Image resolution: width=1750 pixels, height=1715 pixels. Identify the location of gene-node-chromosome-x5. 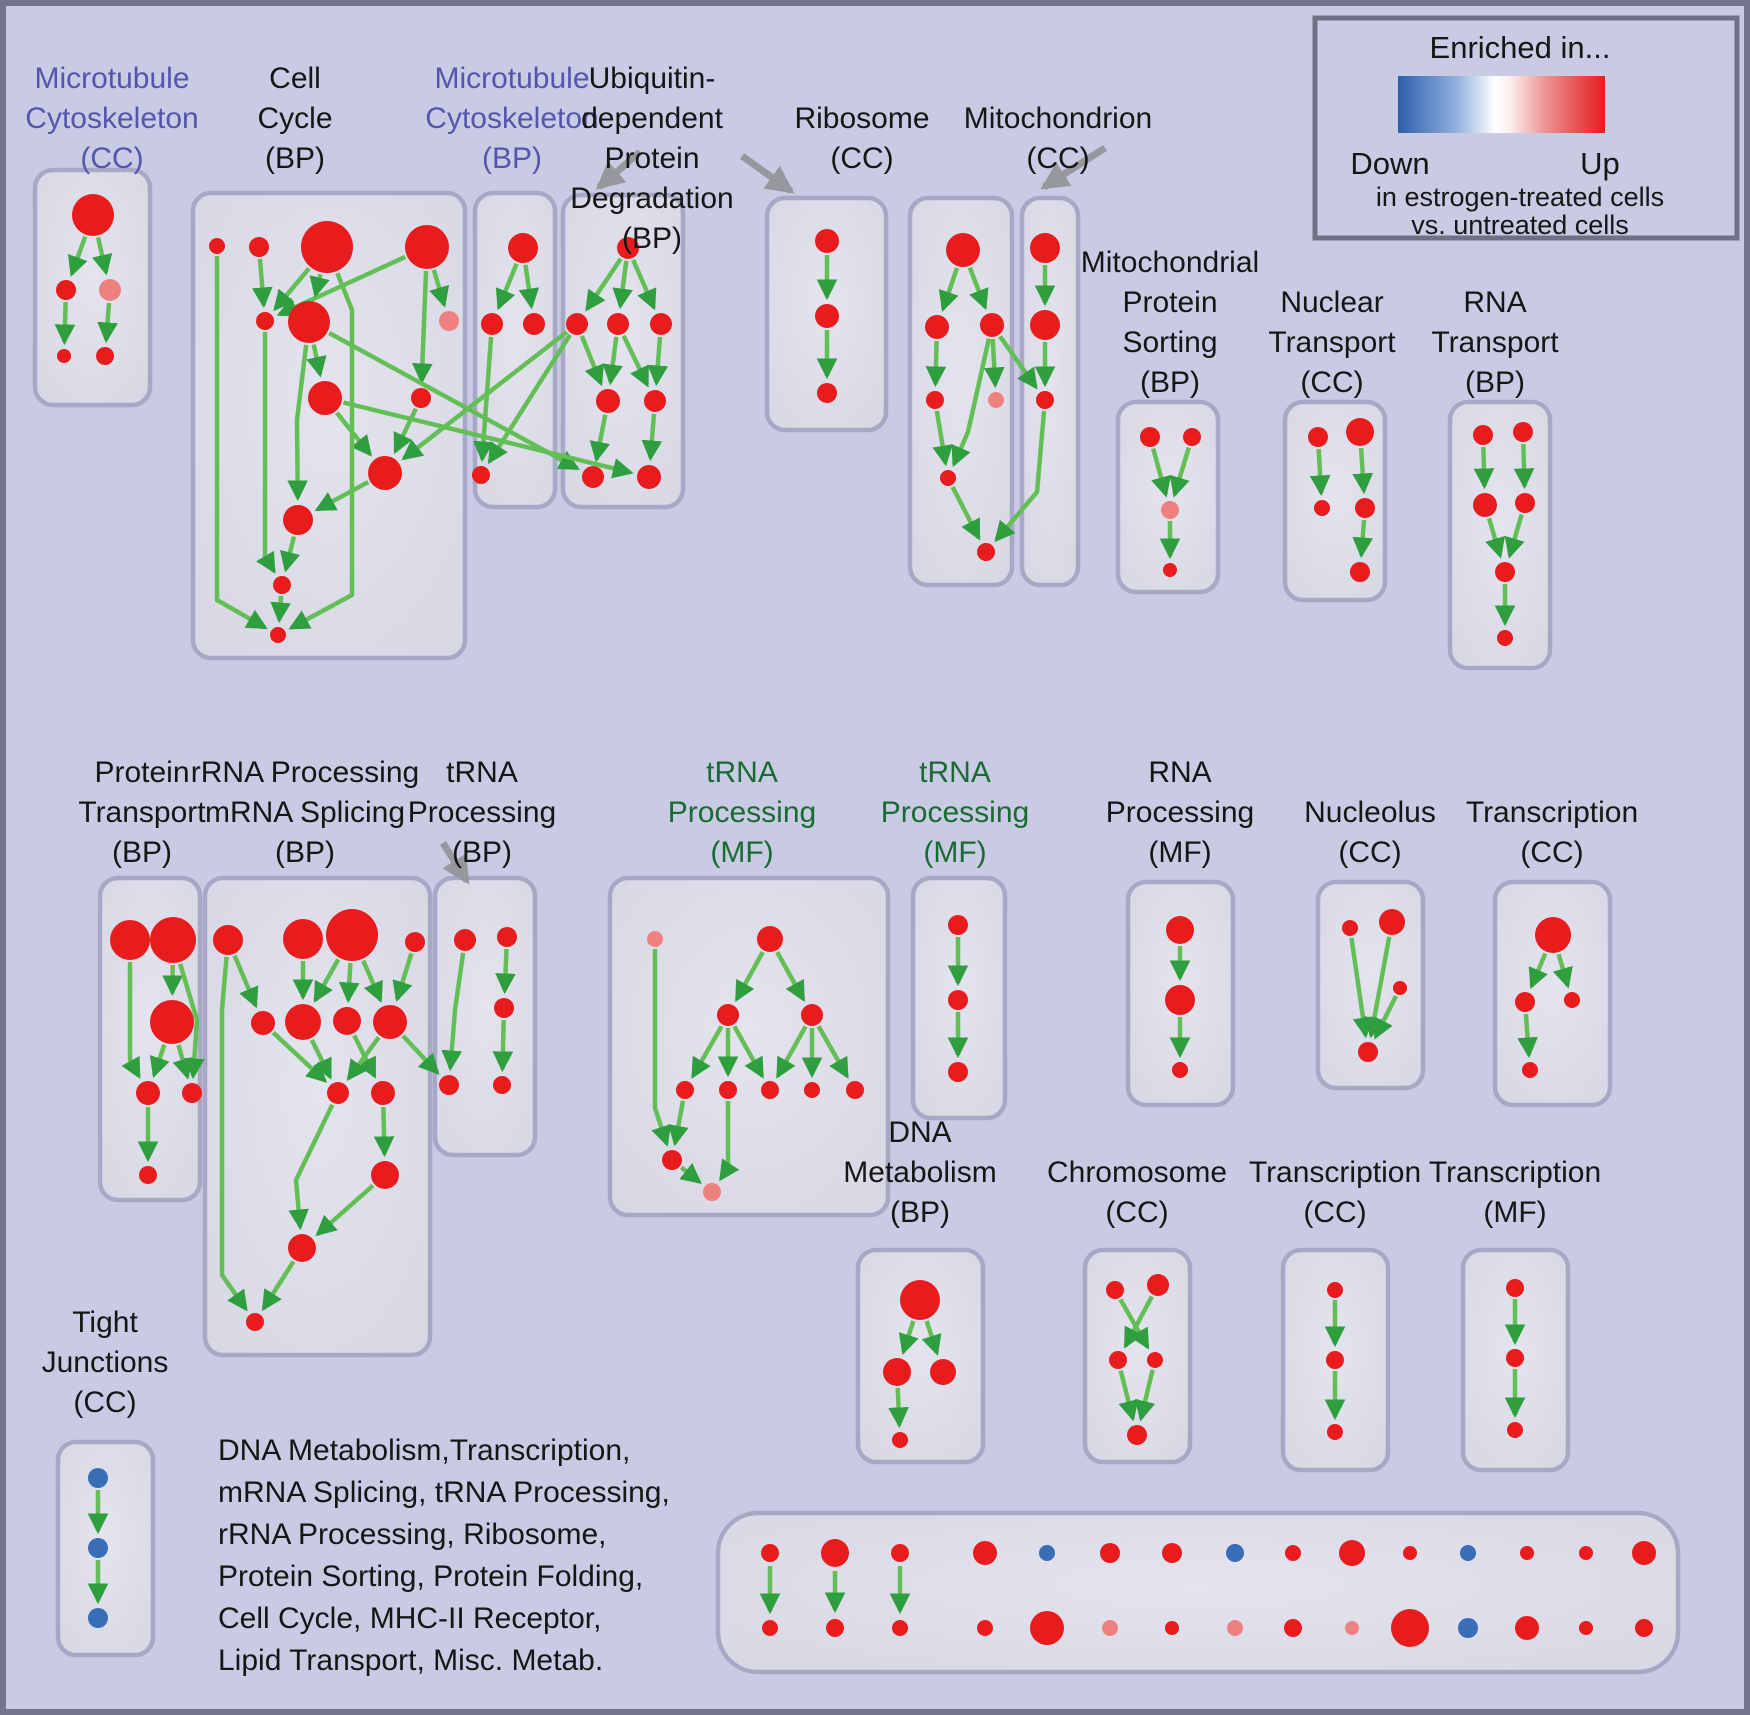
(1137, 1435).